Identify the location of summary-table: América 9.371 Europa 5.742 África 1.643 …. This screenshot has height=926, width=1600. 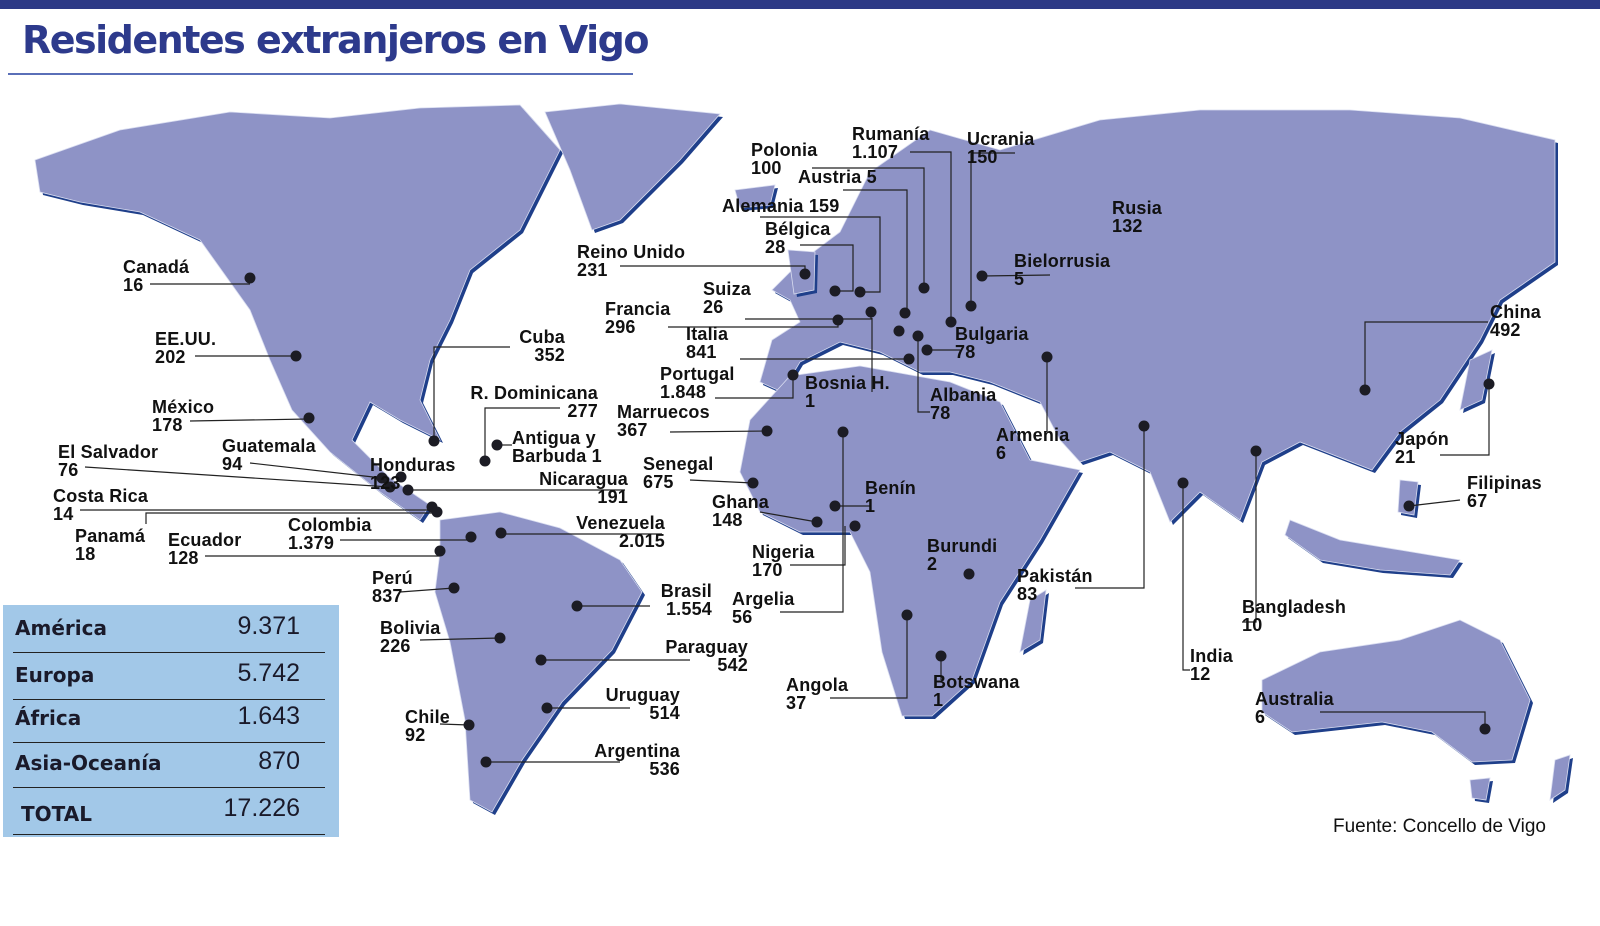
(171, 721).